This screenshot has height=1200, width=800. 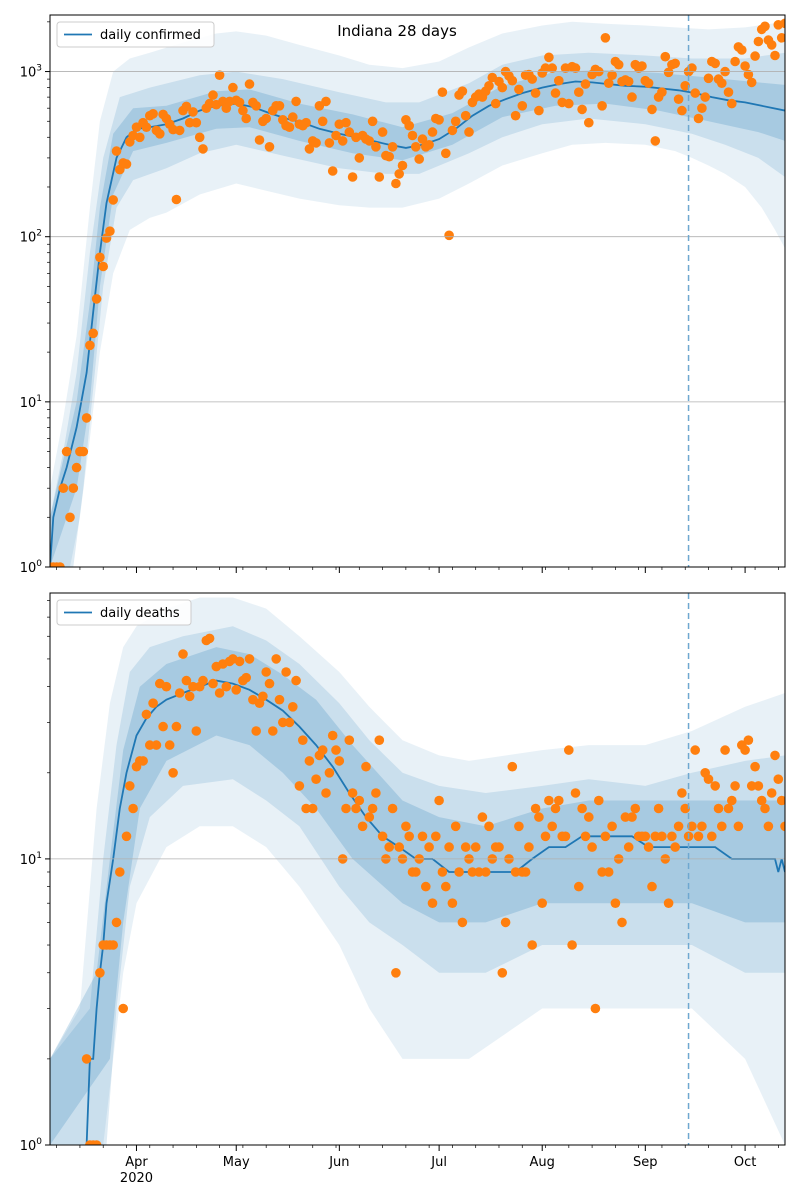 I want to click on x-tick-label: Jul, so click(x=438, y=1162).